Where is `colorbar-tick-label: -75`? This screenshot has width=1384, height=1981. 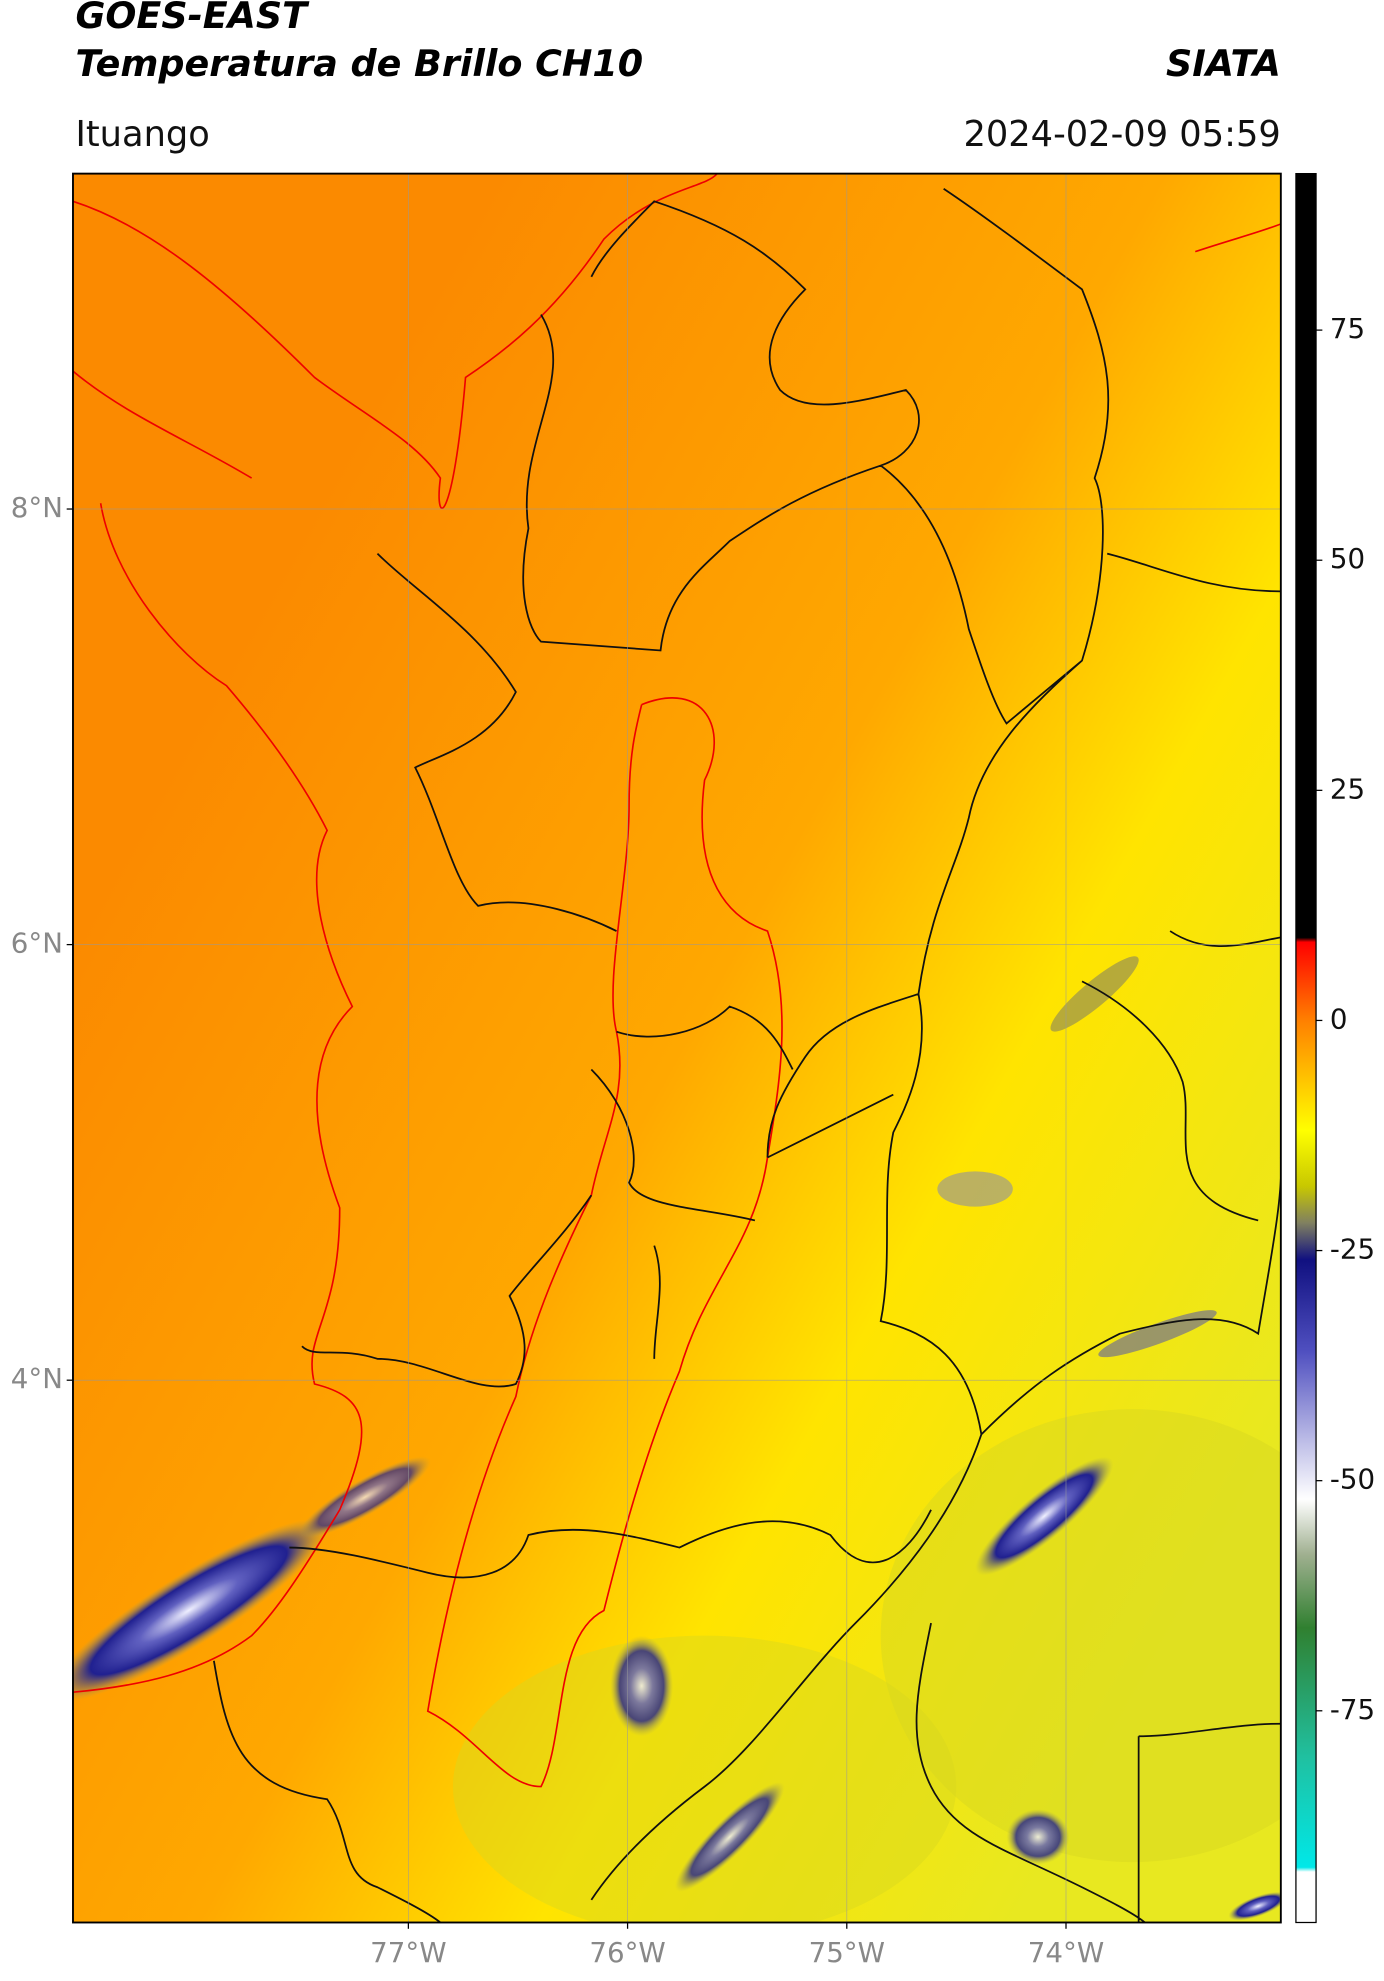
colorbar-tick-label: -75 is located at coordinates (1352, 1709).